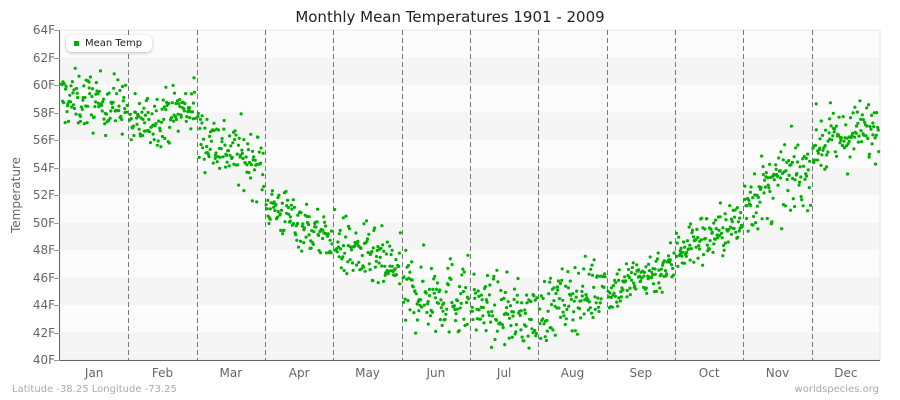 Image resolution: width=900 pixels, height=400 pixels. Describe the element at coordinates (846, 373) in the screenshot. I see `x-tick-label: Dec` at that location.